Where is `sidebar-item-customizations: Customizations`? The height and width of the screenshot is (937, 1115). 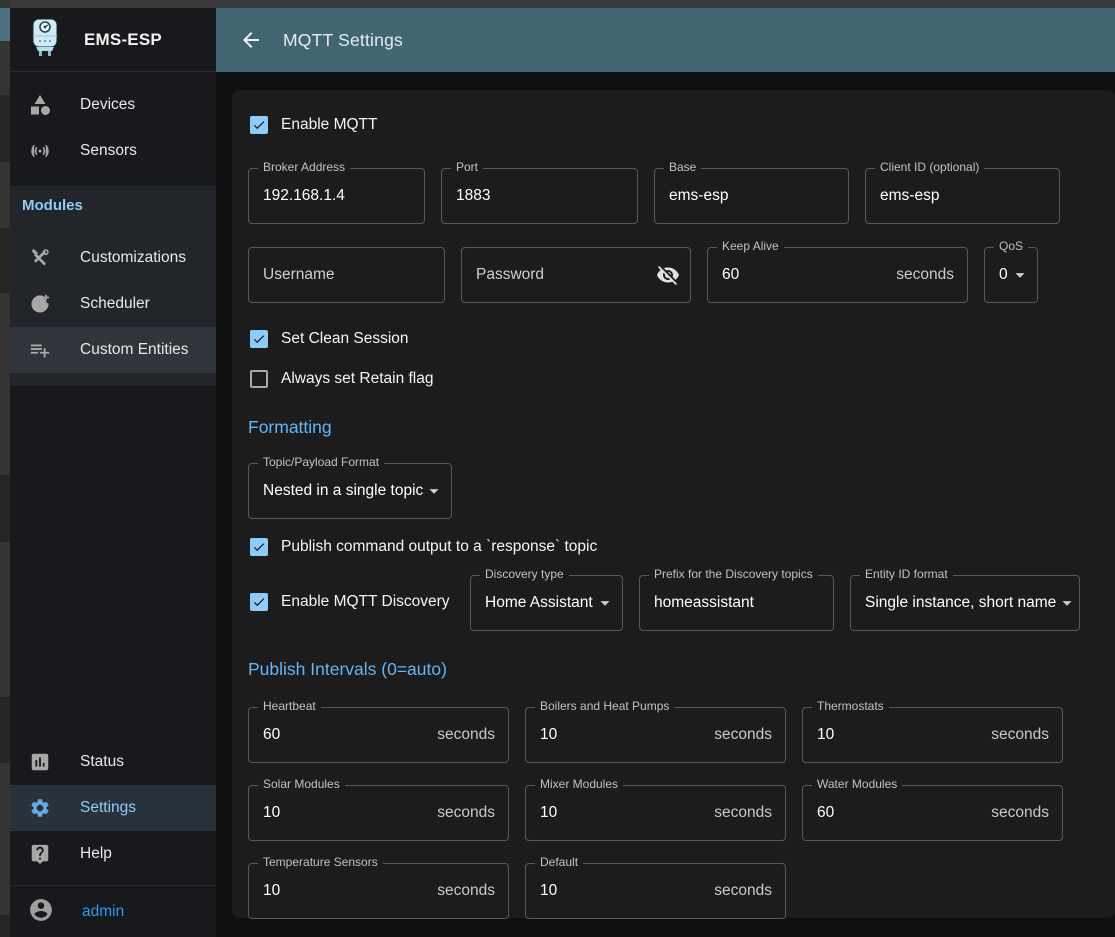
sidebar-item-customizations: Customizations is located at coordinates (113, 258).